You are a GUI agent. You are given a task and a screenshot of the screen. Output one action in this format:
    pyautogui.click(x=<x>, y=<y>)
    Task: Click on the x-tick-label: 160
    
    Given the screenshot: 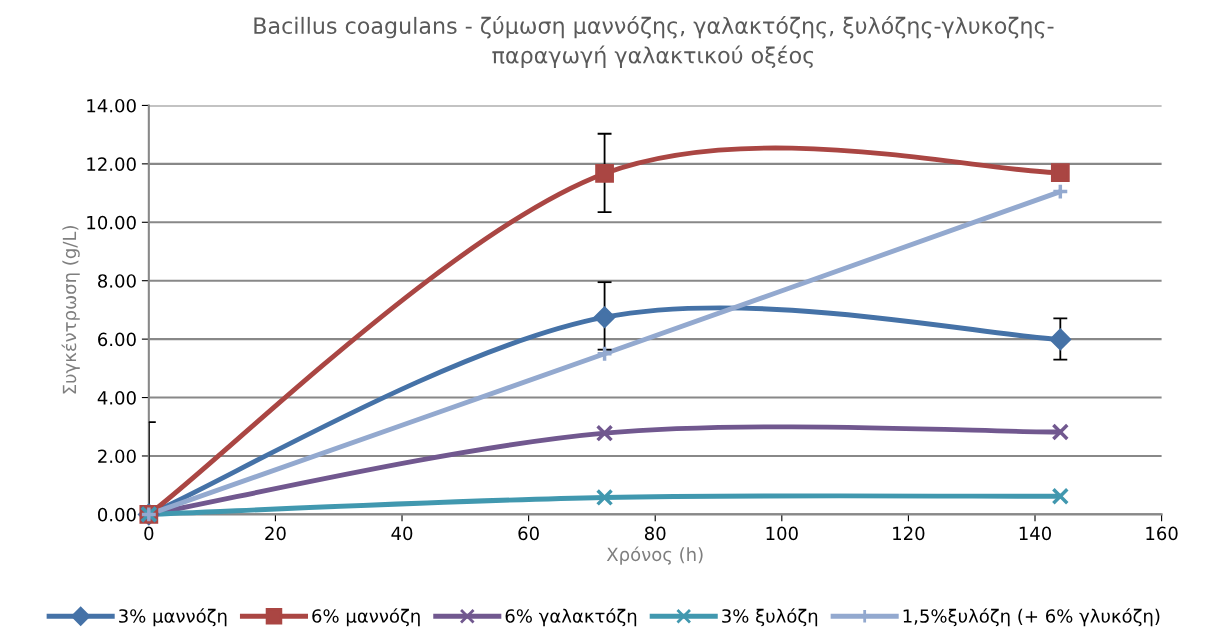 What is the action you would take?
    pyautogui.click(x=1162, y=533)
    